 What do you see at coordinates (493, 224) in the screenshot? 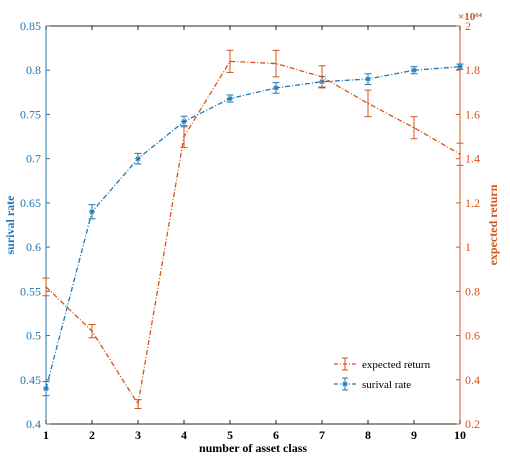
I see `y-axis-right-title: expected return` at bounding box center [493, 224].